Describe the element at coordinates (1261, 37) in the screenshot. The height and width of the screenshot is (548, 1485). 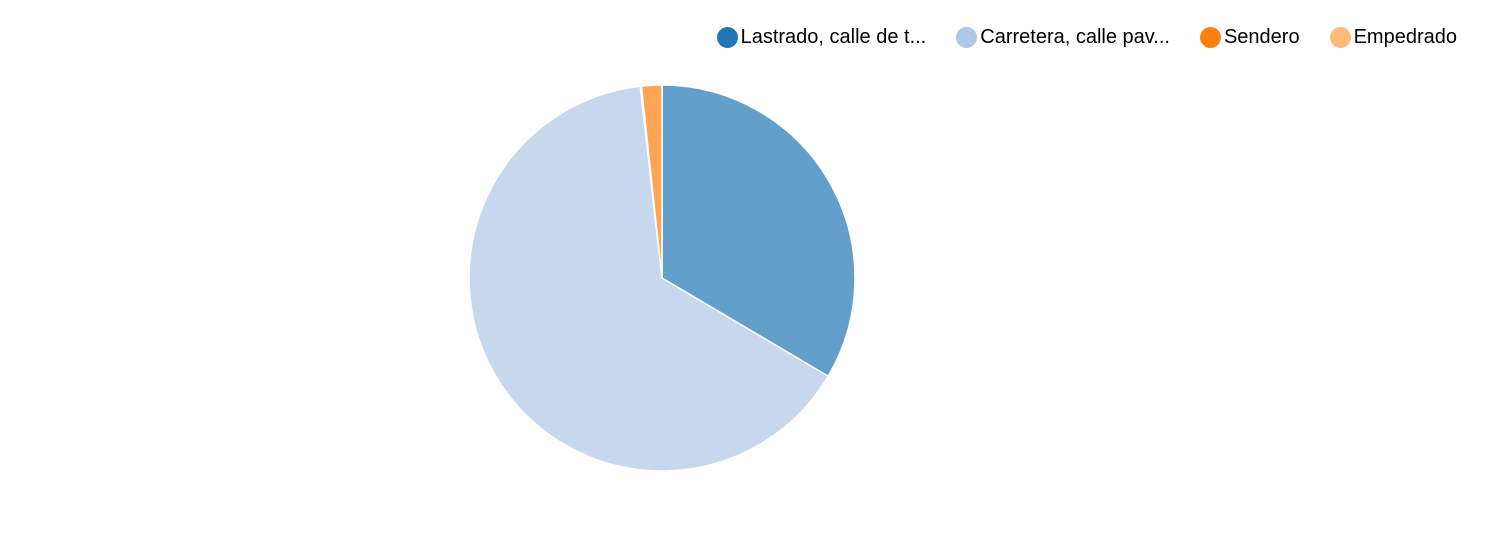
I see `legend-label-sendero: Sendero` at that location.